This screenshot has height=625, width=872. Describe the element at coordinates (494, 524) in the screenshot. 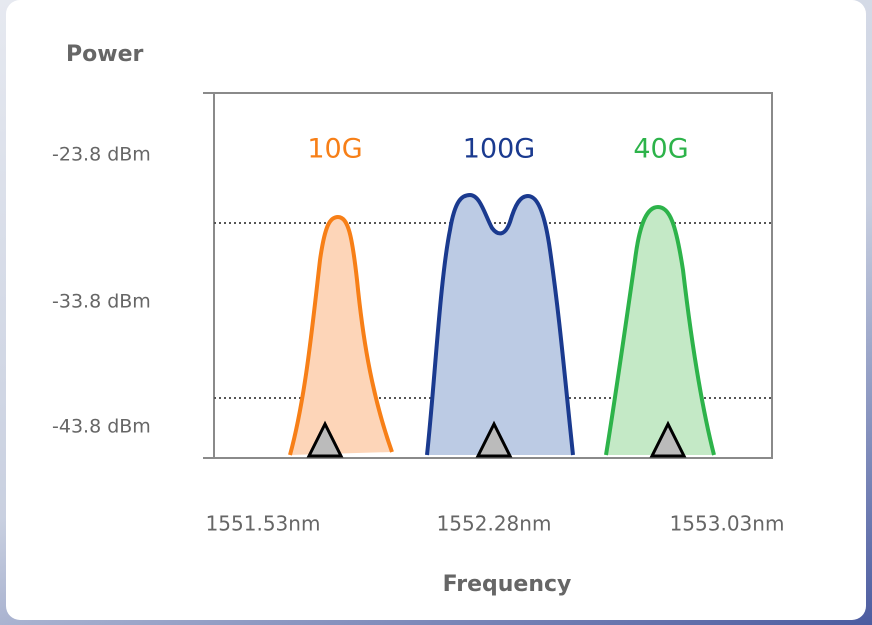

I see `x-tick-label: 1552.28nm` at that location.